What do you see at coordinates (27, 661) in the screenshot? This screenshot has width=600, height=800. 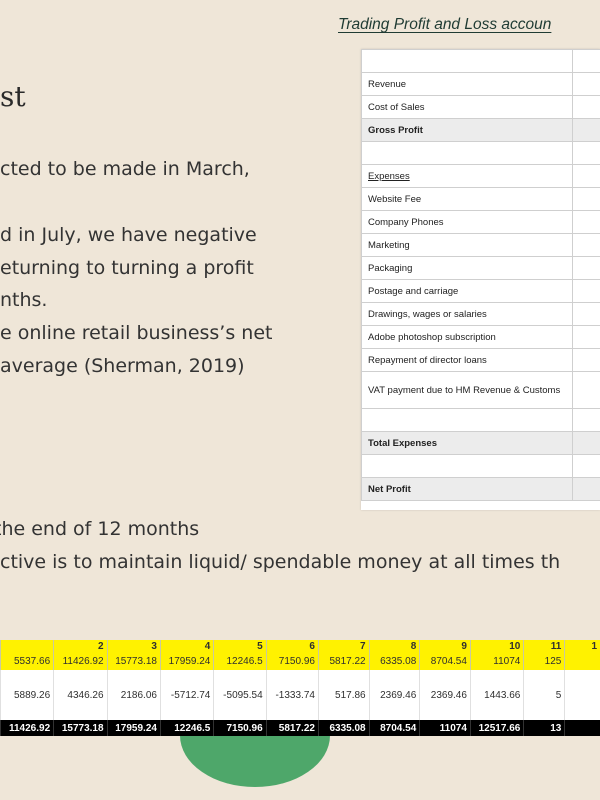 I see `opening-balance-cell: 5537.66` at bounding box center [27, 661].